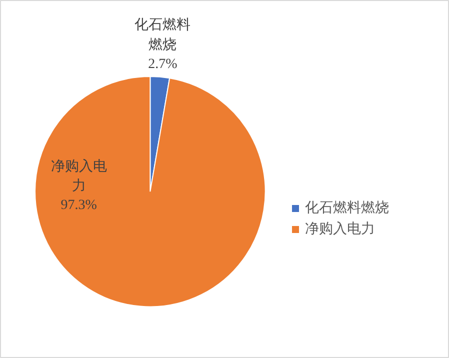  What do you see at coordinates (340, 229) in the screenshot?
I see `legend-label: 净购入电力` at bounding box center [340, 229].